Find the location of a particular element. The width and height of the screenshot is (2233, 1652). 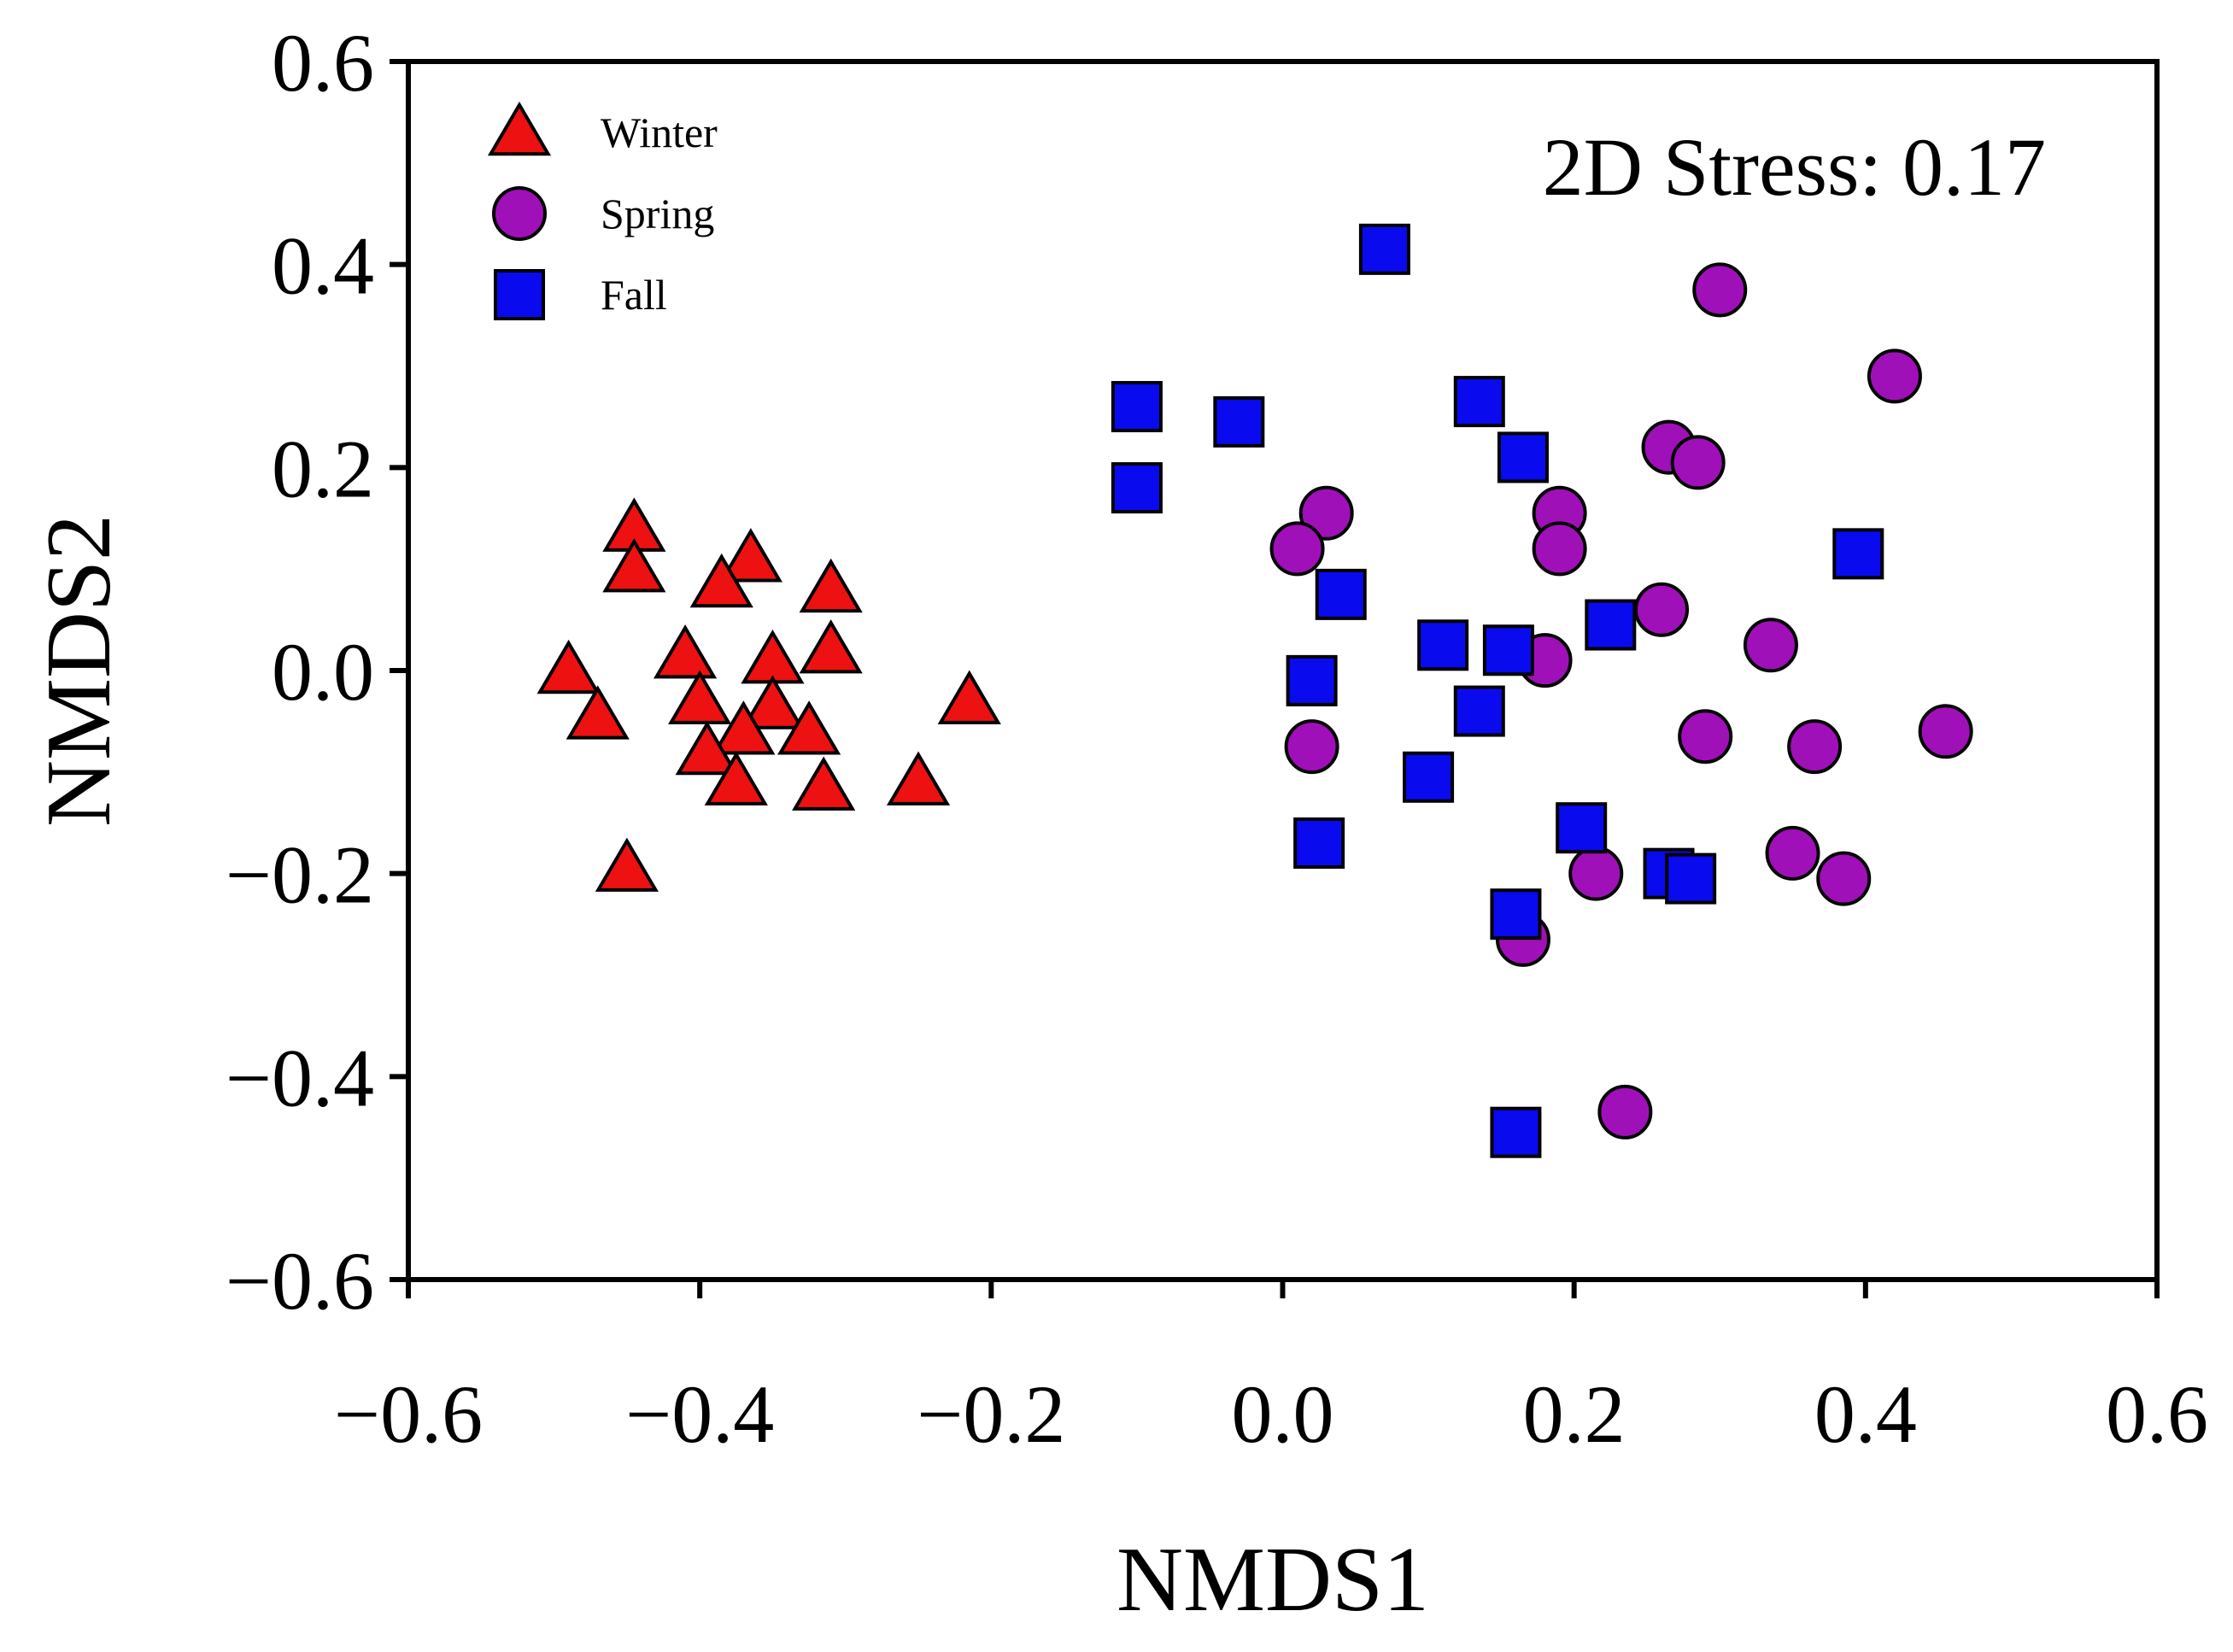

x-axis-title: NMDS1 is located at coordinates (1272, 1580).